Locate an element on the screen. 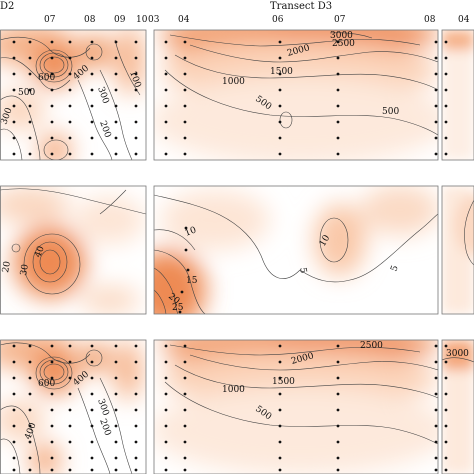 This screenshot has height=474, width=474. contour-label: 30 is located at coordinates (25, 269).